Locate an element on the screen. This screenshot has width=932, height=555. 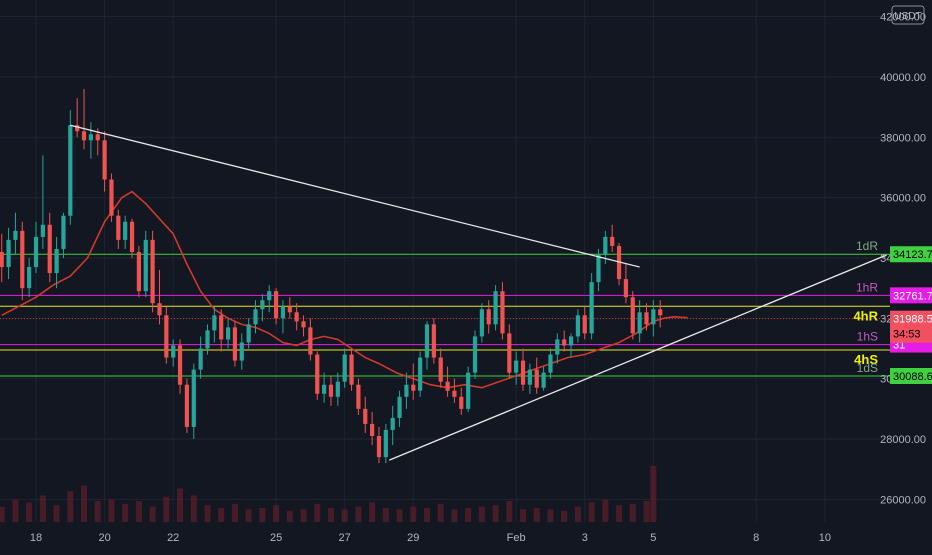
countdown-text: 34:53 is located at coordinates (907, 335).